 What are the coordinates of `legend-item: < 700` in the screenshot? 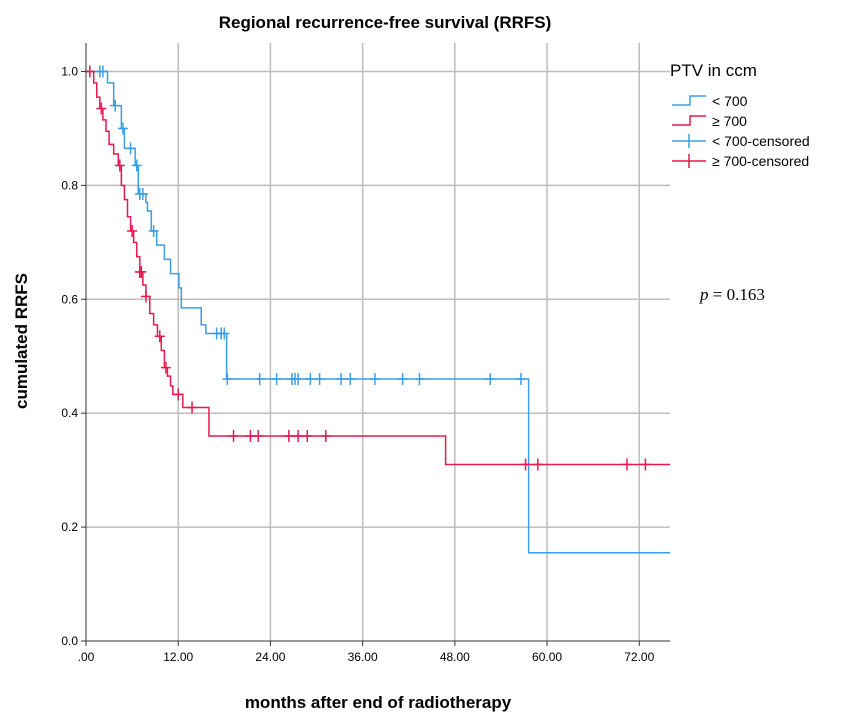 It's located at (710, 101).